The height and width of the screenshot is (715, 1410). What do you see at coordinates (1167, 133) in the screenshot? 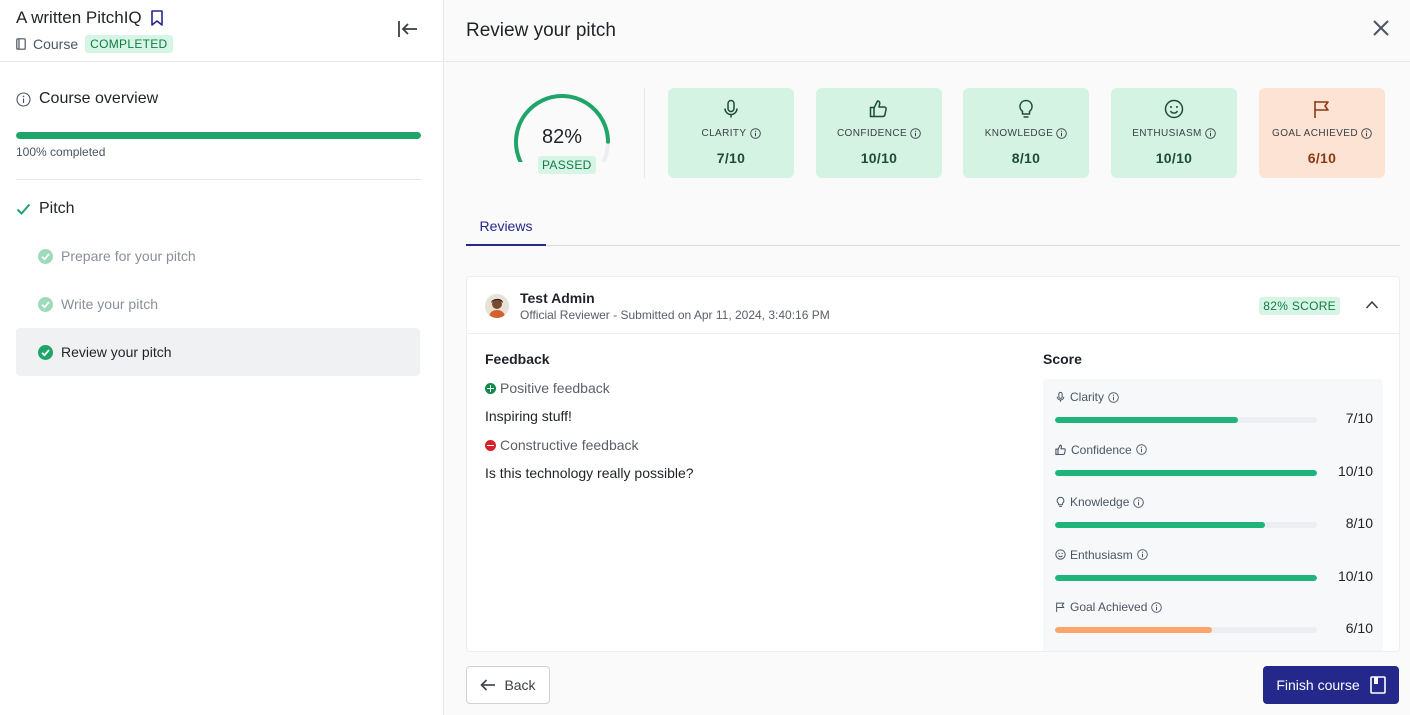
I see `metric-label-text: ENTHUSIASM` at bounding box center [1167, 133].